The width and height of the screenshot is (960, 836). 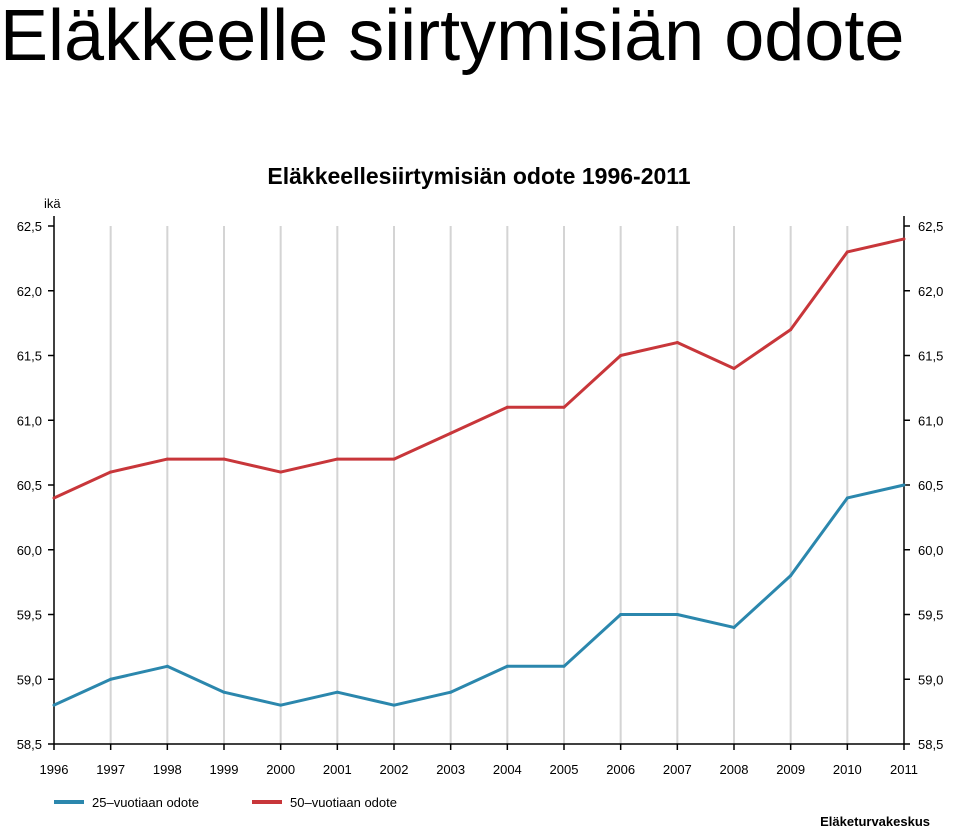 I want to click on y-tick-label-right: 61,5, so click(x=930, y=356).